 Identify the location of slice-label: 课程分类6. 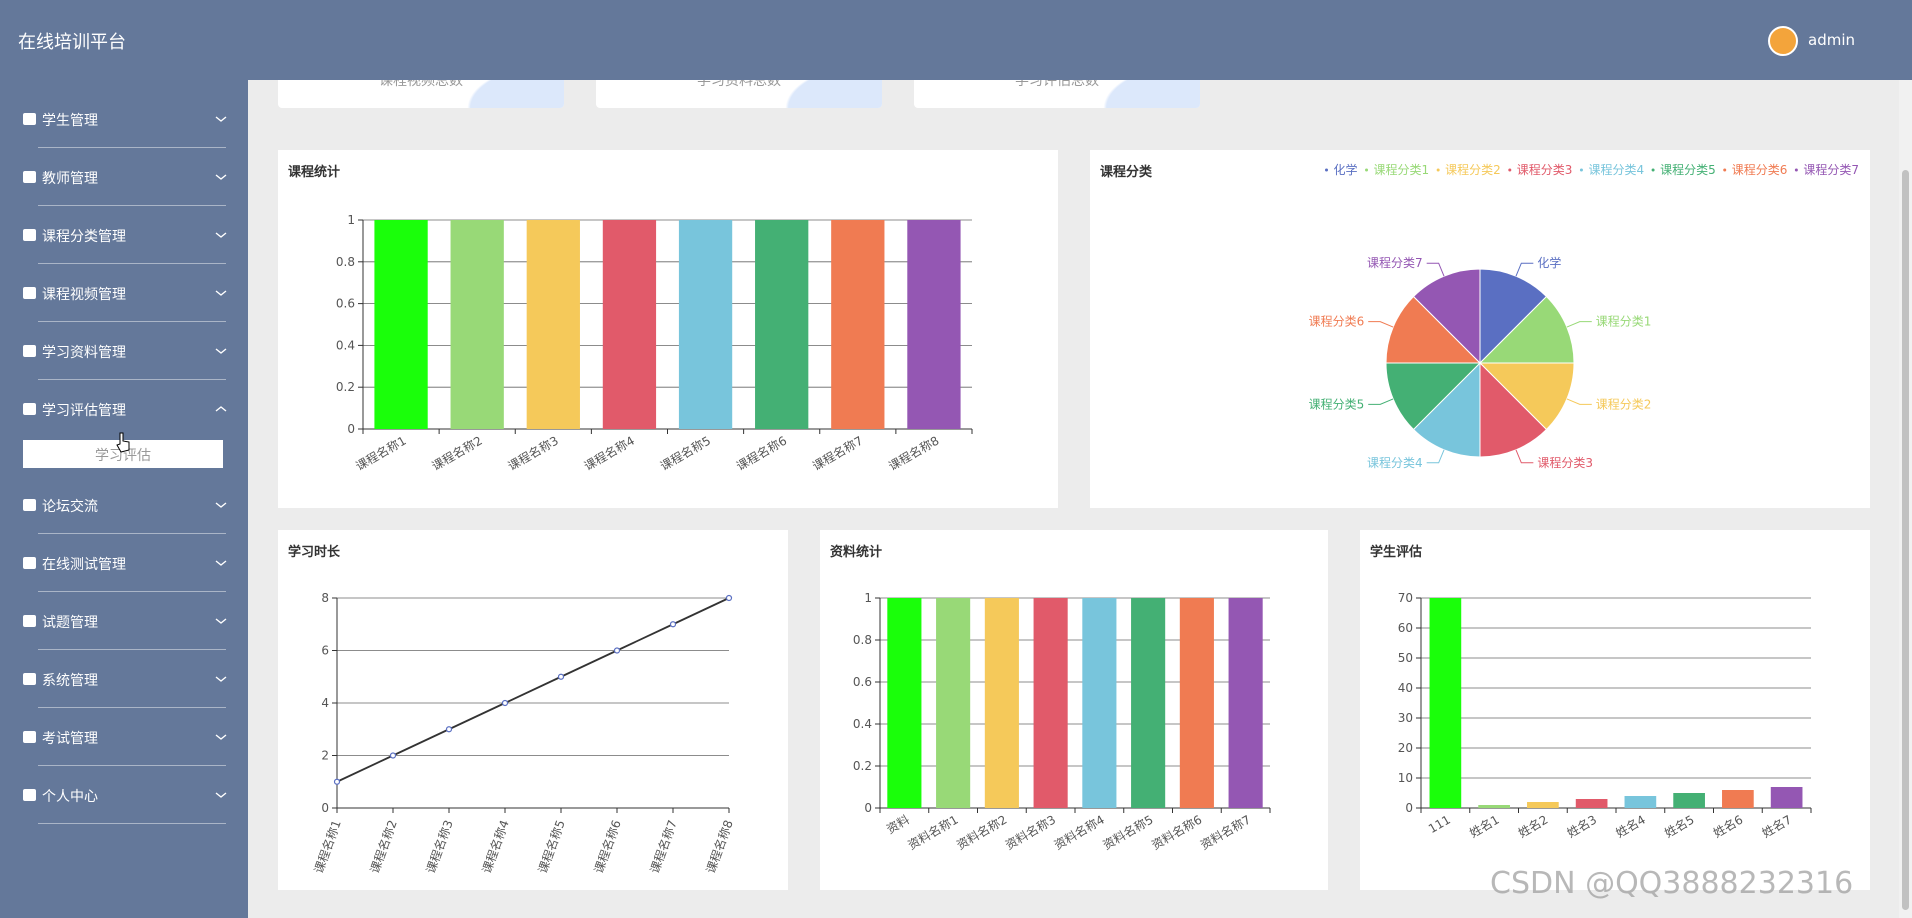
(1337, 321).